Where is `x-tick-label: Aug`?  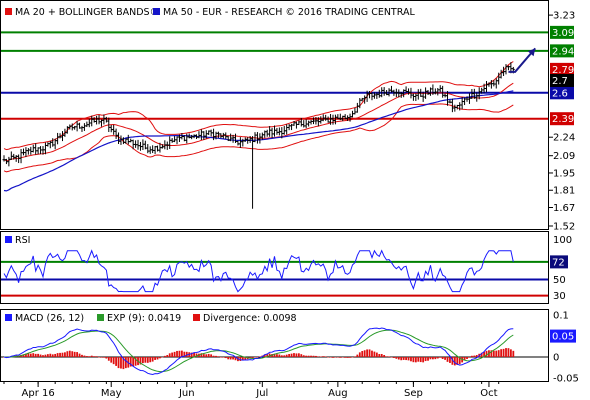
x-tick-label: Aug is located at coordinates (338, 393).